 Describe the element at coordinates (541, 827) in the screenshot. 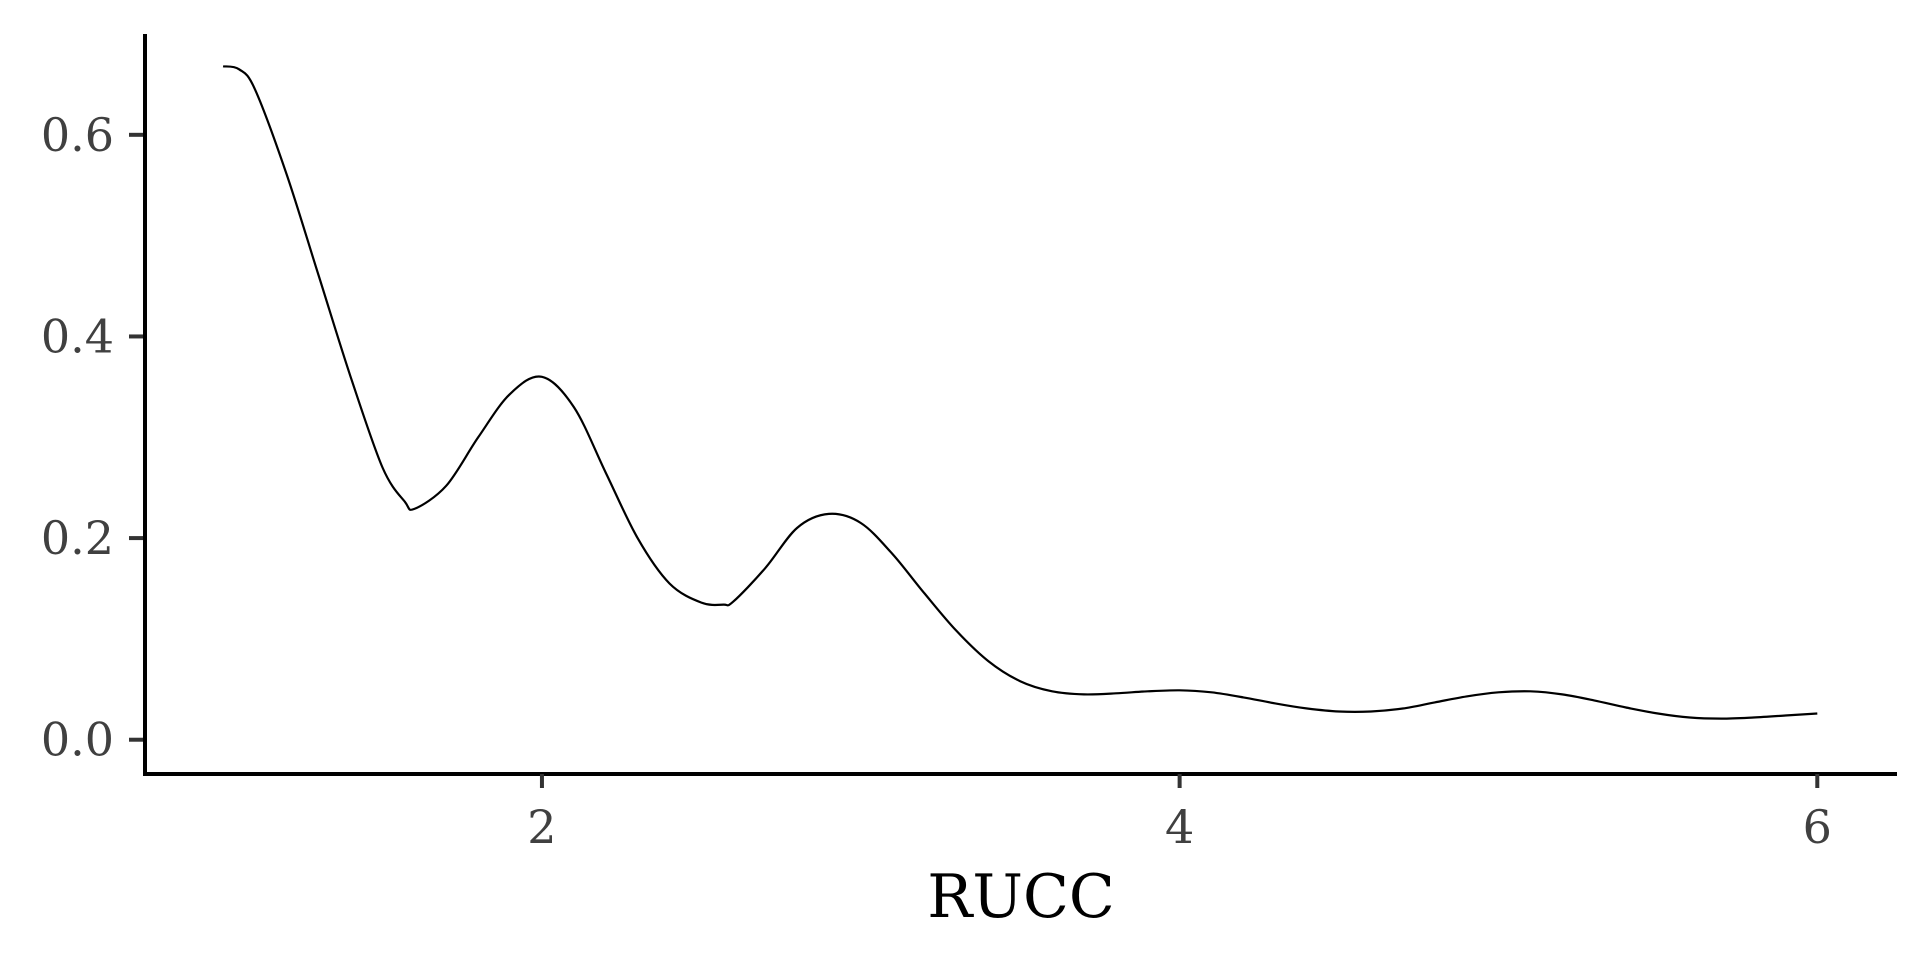

I see `x-tick-label: 2` at that location.